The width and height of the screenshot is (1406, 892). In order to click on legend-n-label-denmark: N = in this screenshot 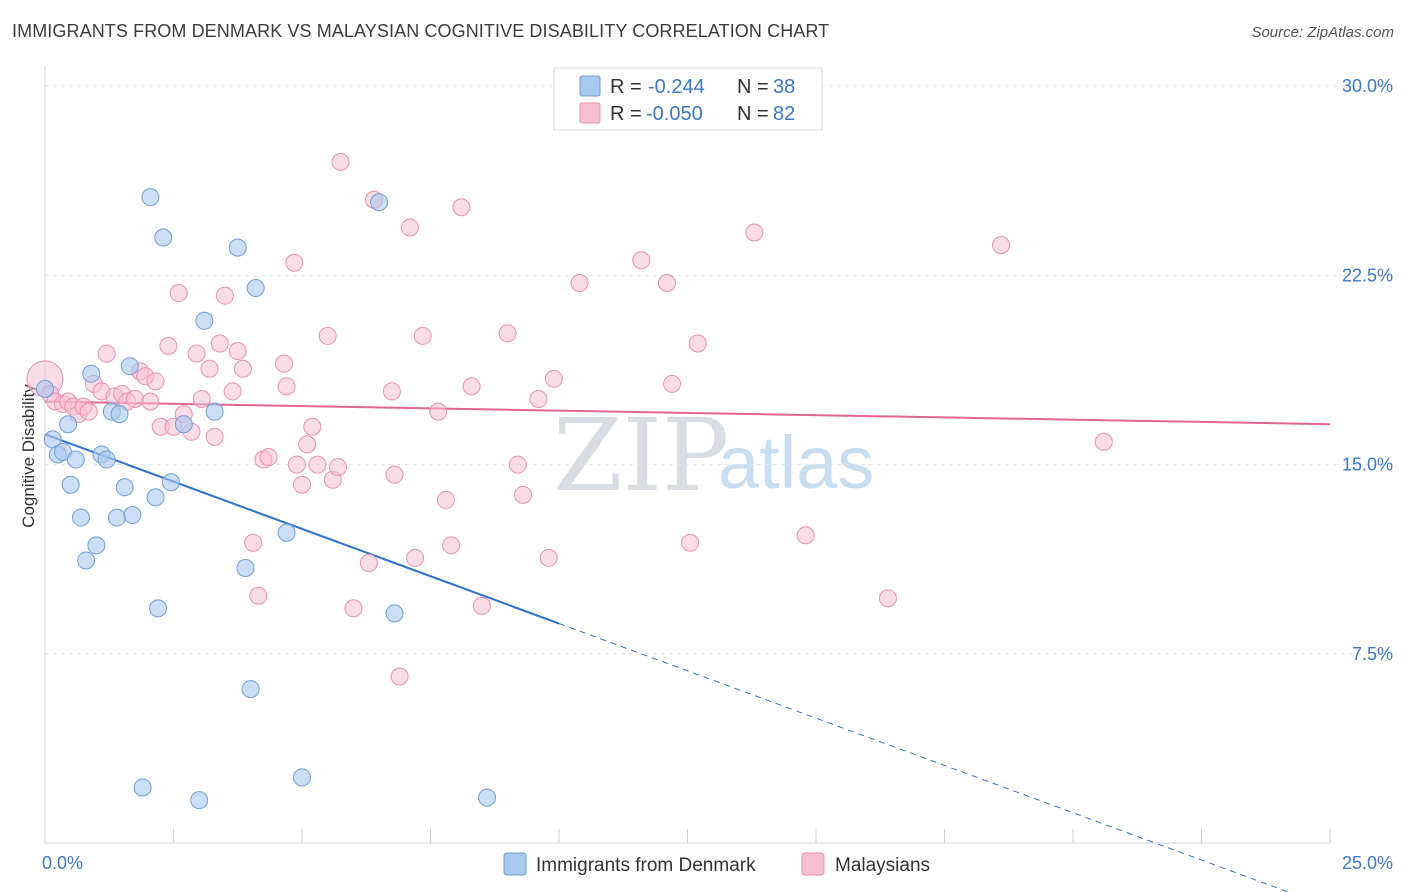, I will do `click(753, 87)`.